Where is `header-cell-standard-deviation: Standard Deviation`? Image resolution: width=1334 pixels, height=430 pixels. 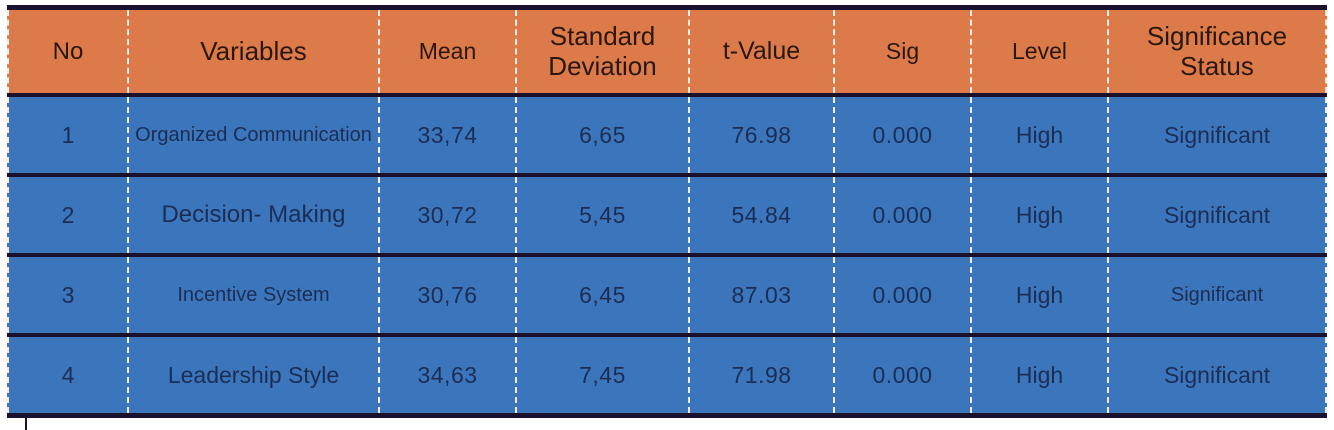 header-cell-standard-deviation: Standard Deviation is located at coordinates (601, 51).